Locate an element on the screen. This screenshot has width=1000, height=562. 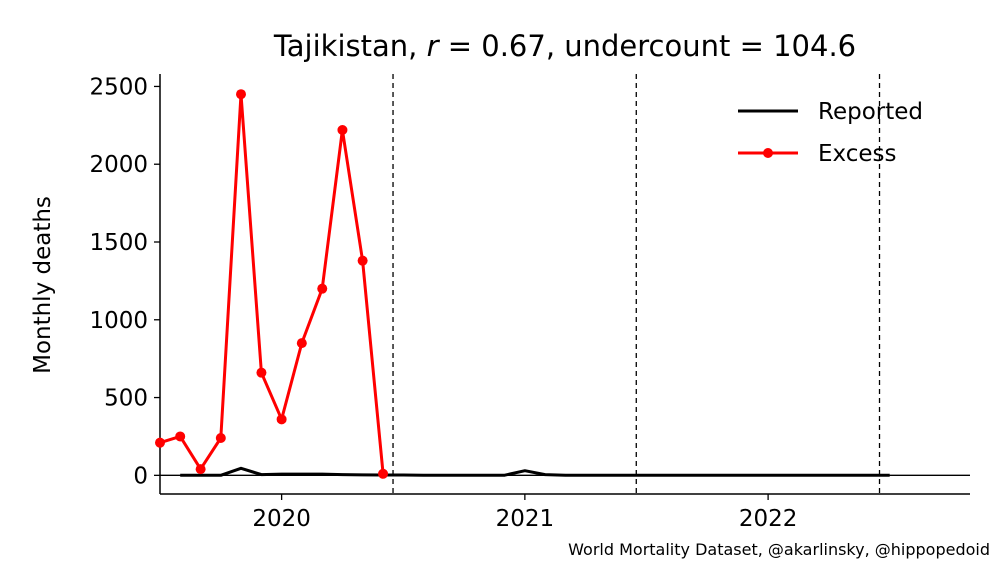
y-axis-label: Monthly deaths is located at coordinates (43, 285).